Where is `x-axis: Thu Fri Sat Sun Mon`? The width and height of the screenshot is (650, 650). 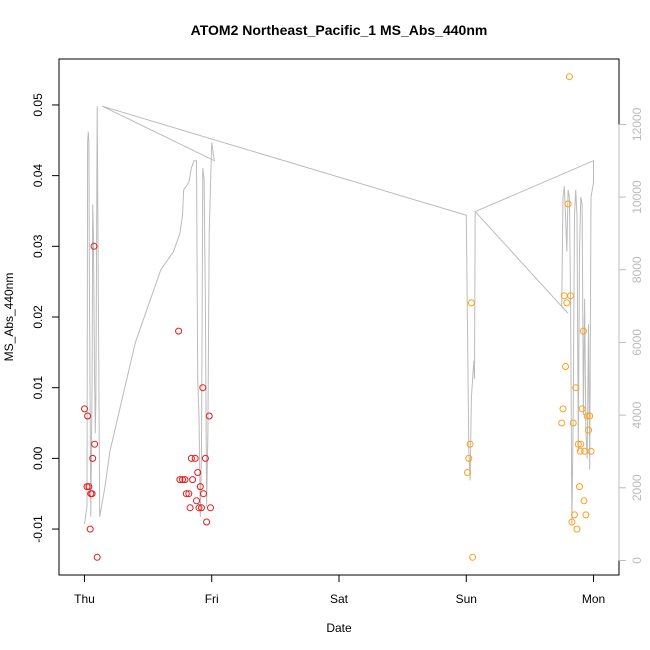 x-axis: Thu Fri Sat Sun Mon is located at coordinates (339, 590).